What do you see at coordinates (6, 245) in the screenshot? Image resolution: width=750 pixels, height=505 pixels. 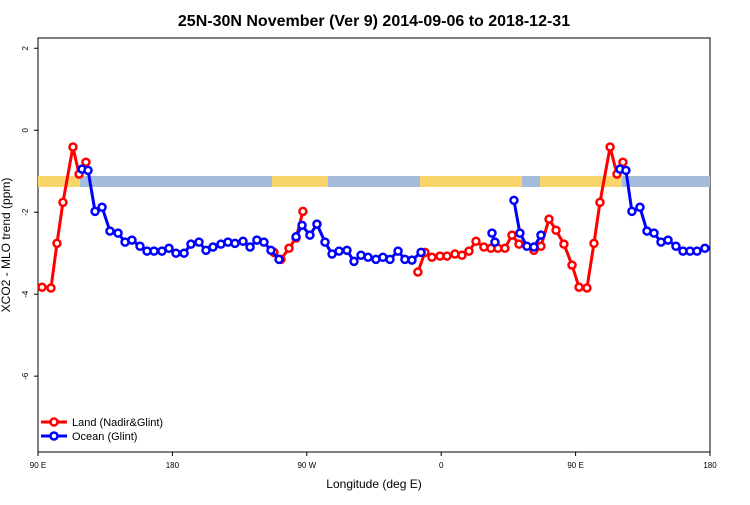 I see `y-axis-label: XCO2 - MLO trend (ppm)` at bounding box center [6, 245].